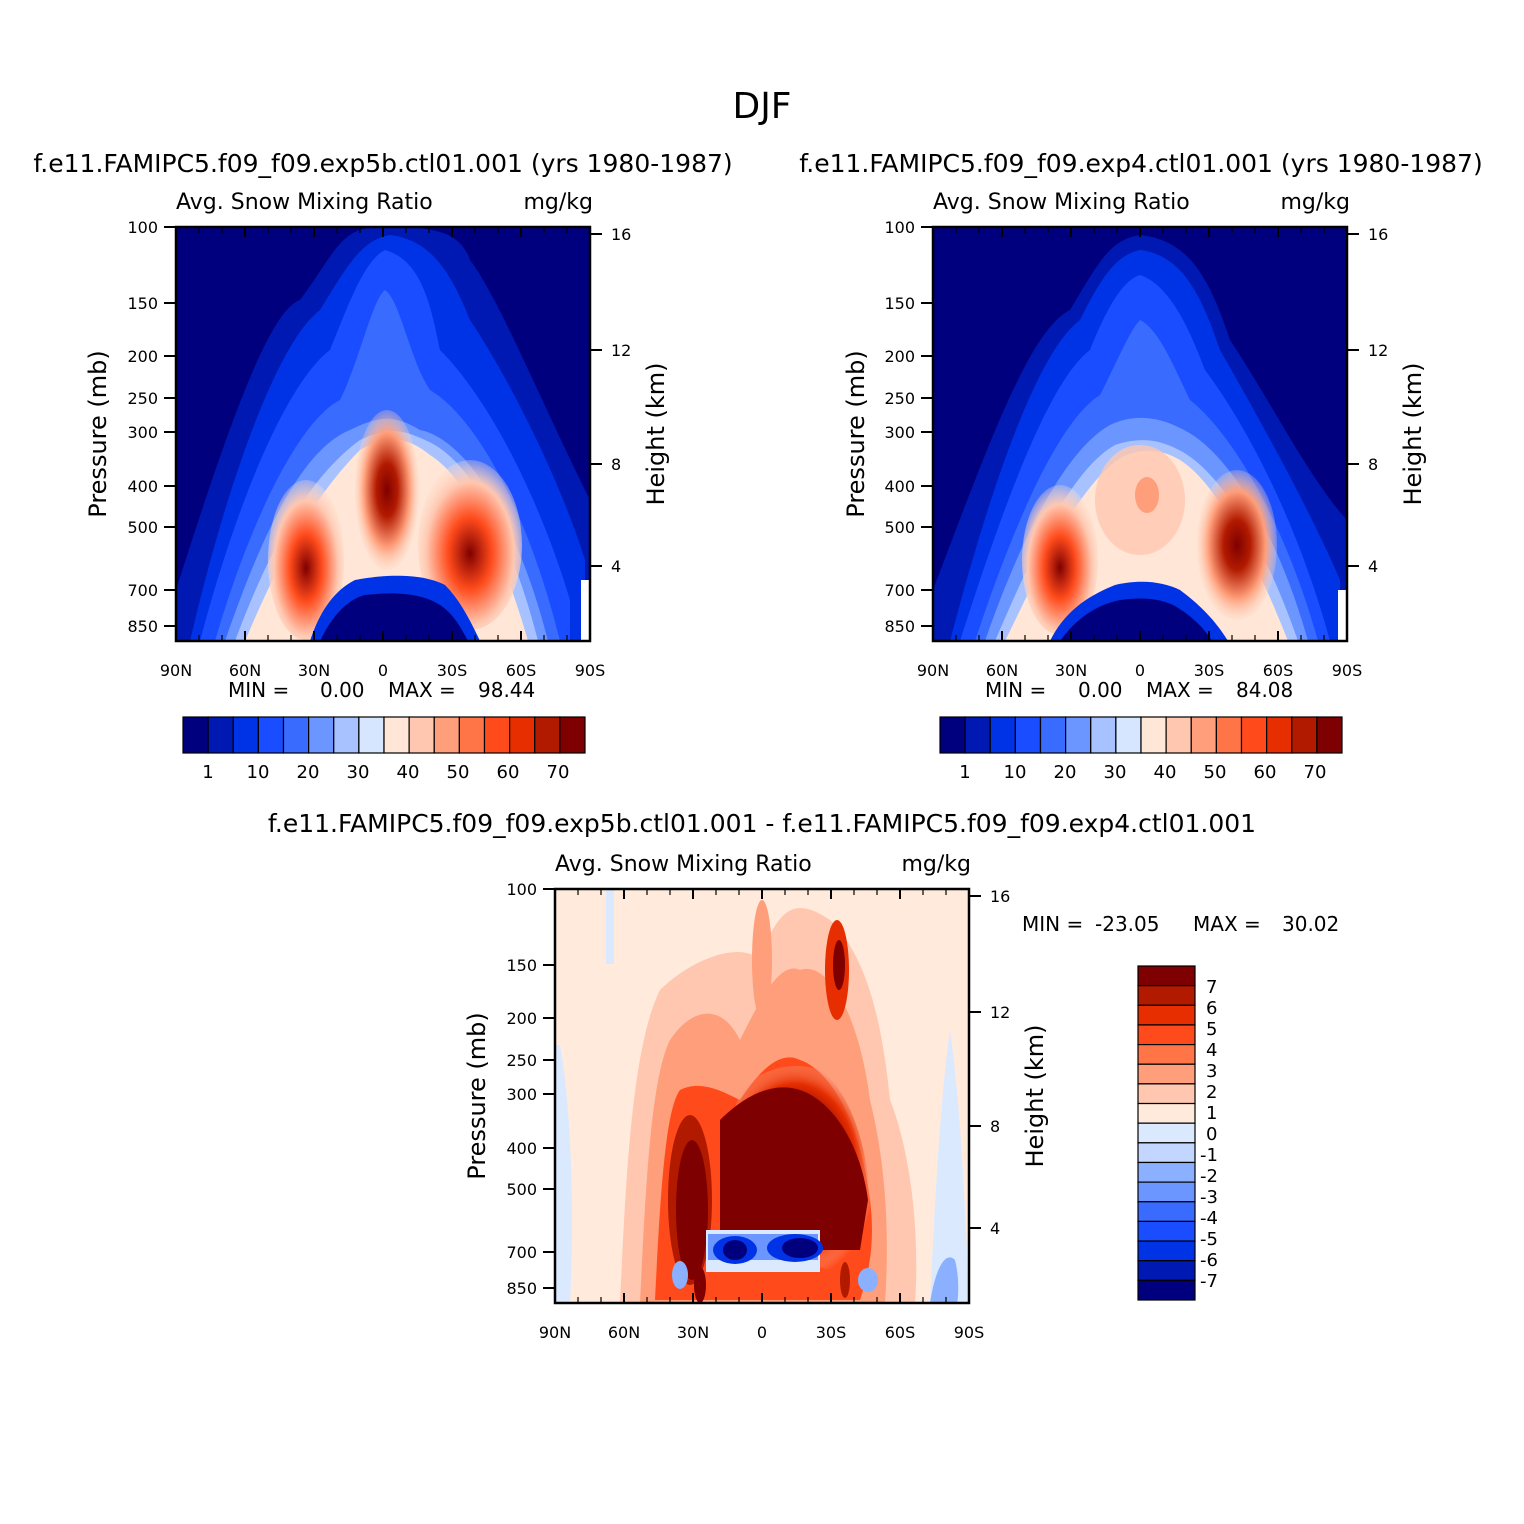 The width and height of the screenshot is (1524, 1524). Describe the element at coordinates (1127, 924) in the screenshot. I see `panel-3-min-value: -23.05` at that location.